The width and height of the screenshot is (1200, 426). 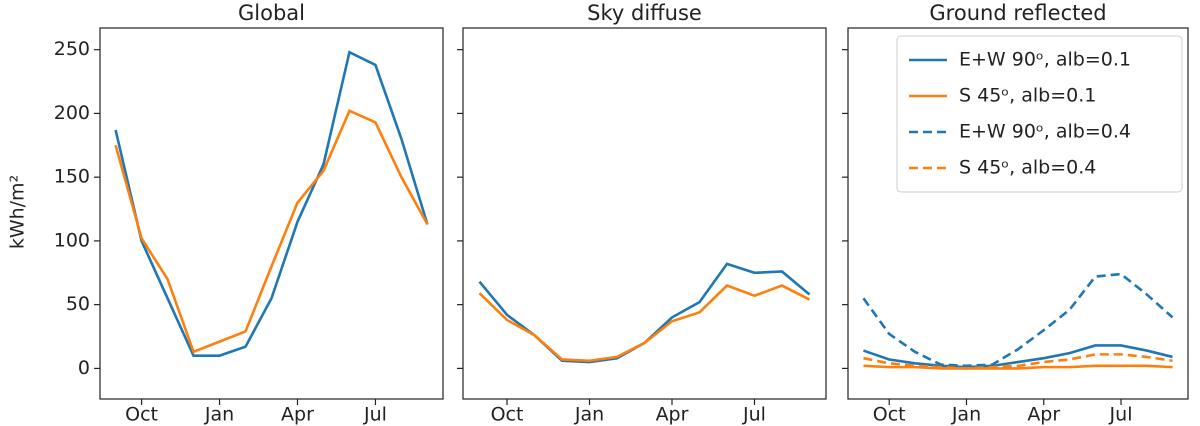 What do you see at coordinates (1027, 168) in the screenshot?
I see `legend-label: S 45ᵒ, alb=0.4` at bounding box center [1027, 168].